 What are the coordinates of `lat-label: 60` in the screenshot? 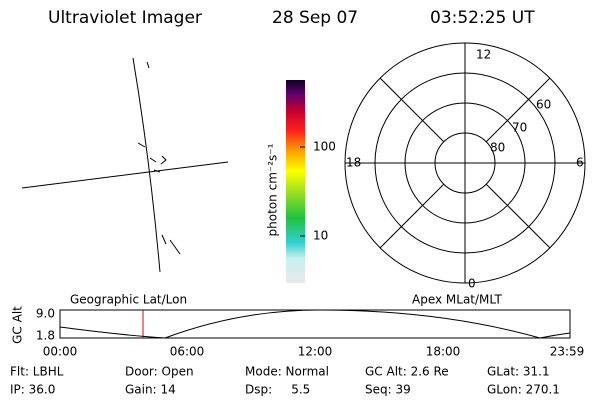 It's located at (543, 105).